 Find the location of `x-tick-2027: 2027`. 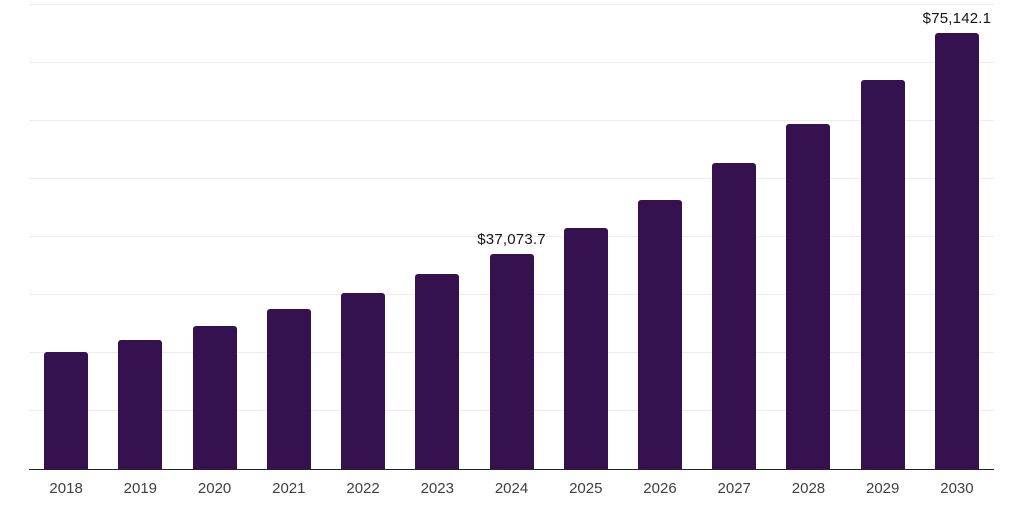

x-tick-2027: 2027 is located at coordinates (734, 488).